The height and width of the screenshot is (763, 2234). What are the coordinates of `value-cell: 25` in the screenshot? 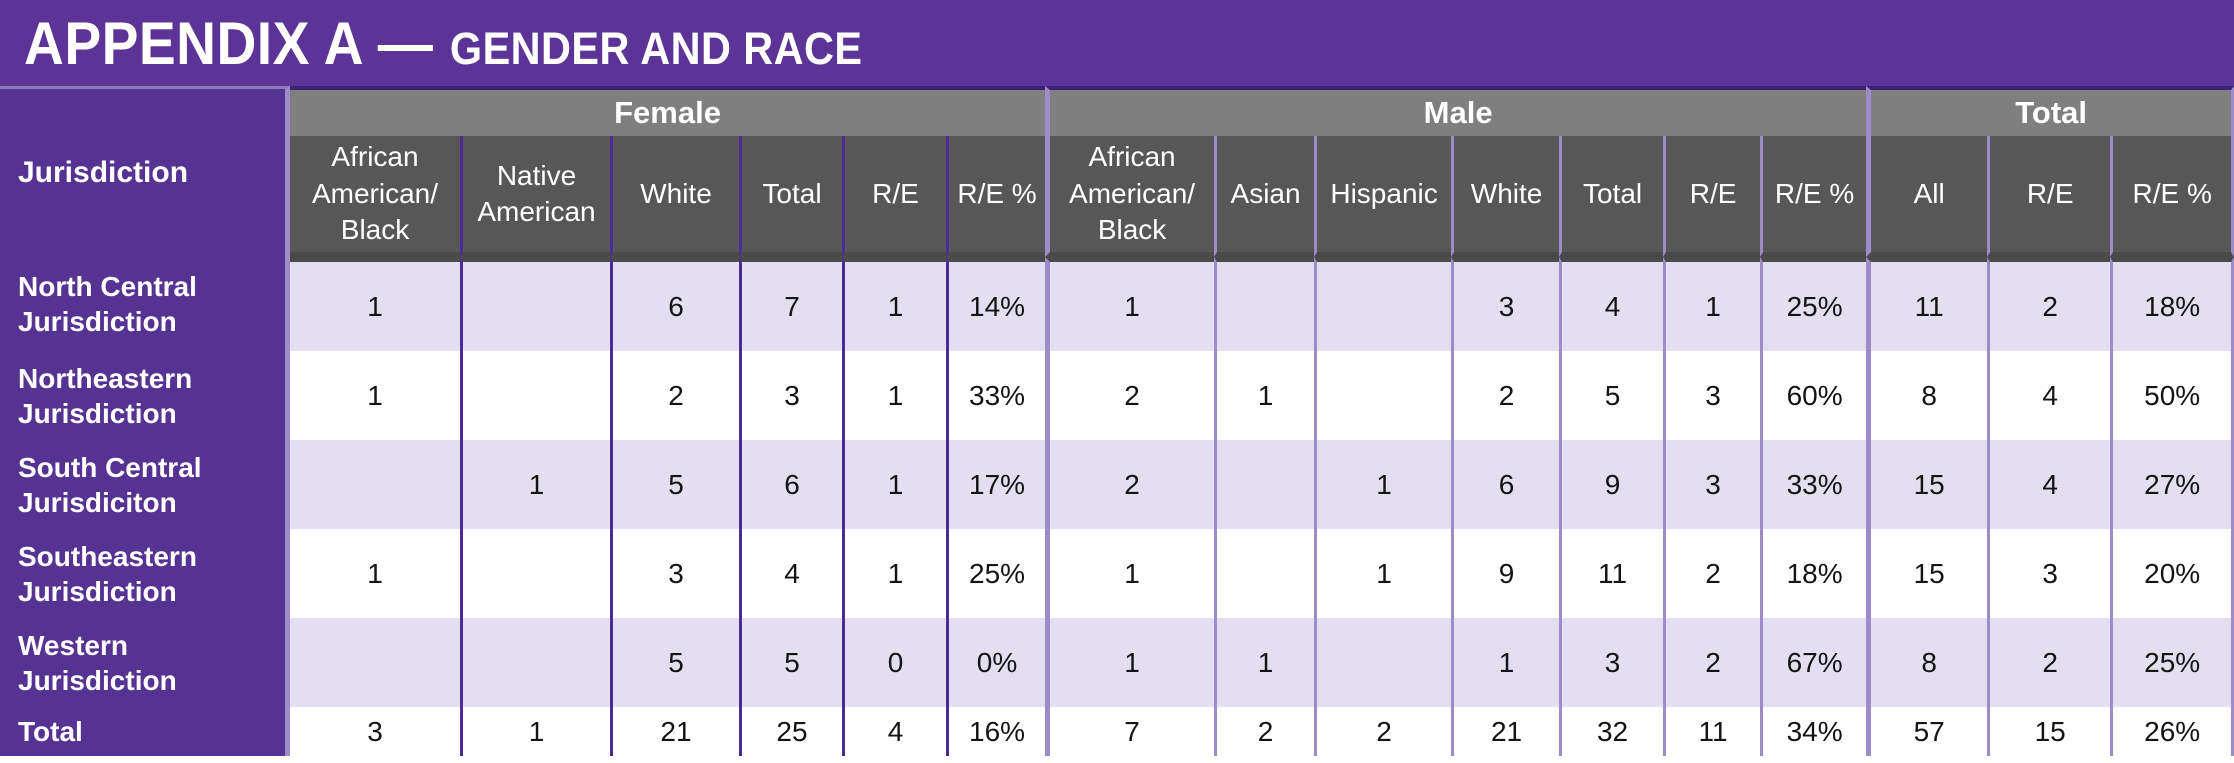 It's located at (790, 731).